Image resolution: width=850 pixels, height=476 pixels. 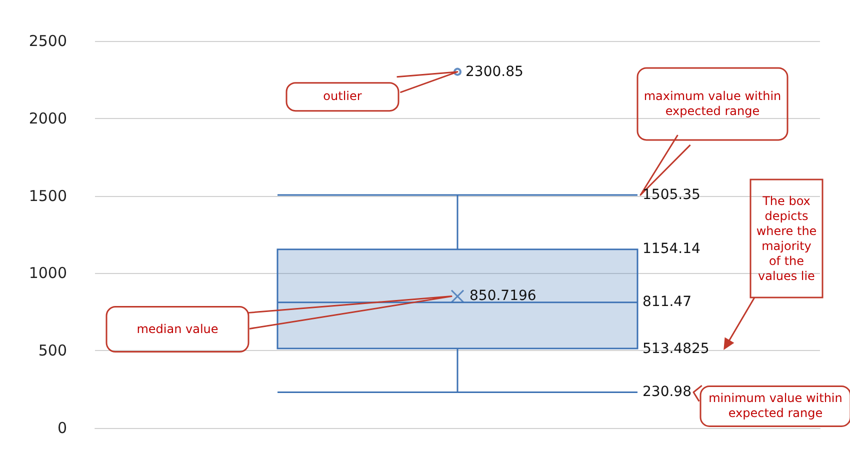 What do you see at coordinates (667, 302) in the screenshot?
I see `annotation: 811.47` at bounding box center [667, 302].